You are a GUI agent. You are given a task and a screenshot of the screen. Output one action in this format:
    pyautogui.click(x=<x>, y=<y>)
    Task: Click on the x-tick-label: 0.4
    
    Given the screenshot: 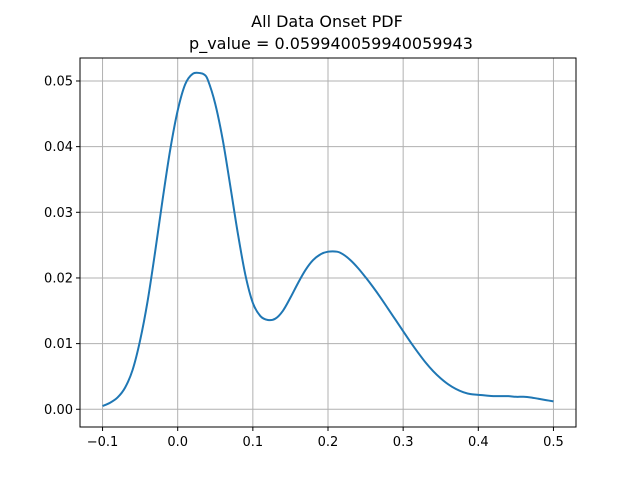 What is the action you would take?
    pyautogui.click(x=478, y=442)
    